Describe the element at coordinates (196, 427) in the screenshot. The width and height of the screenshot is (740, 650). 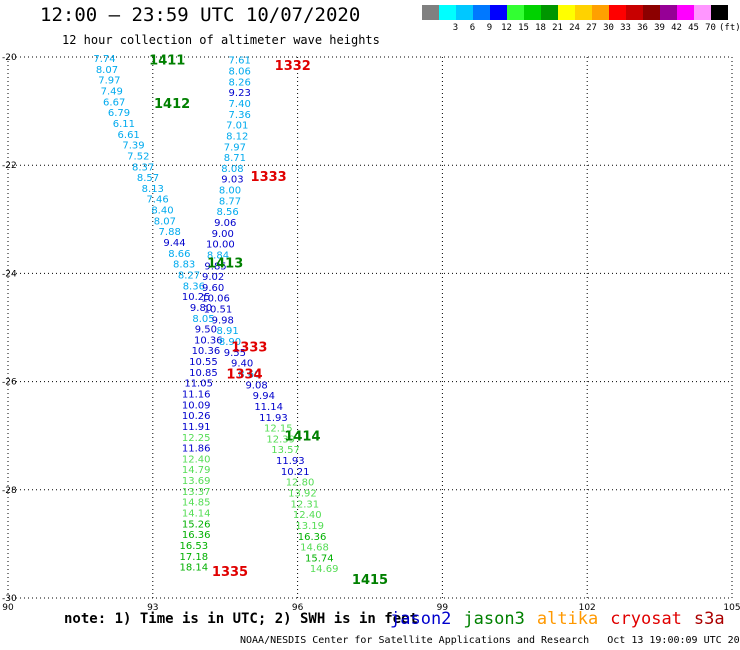
I see `swh-value: 11.91` at that location.